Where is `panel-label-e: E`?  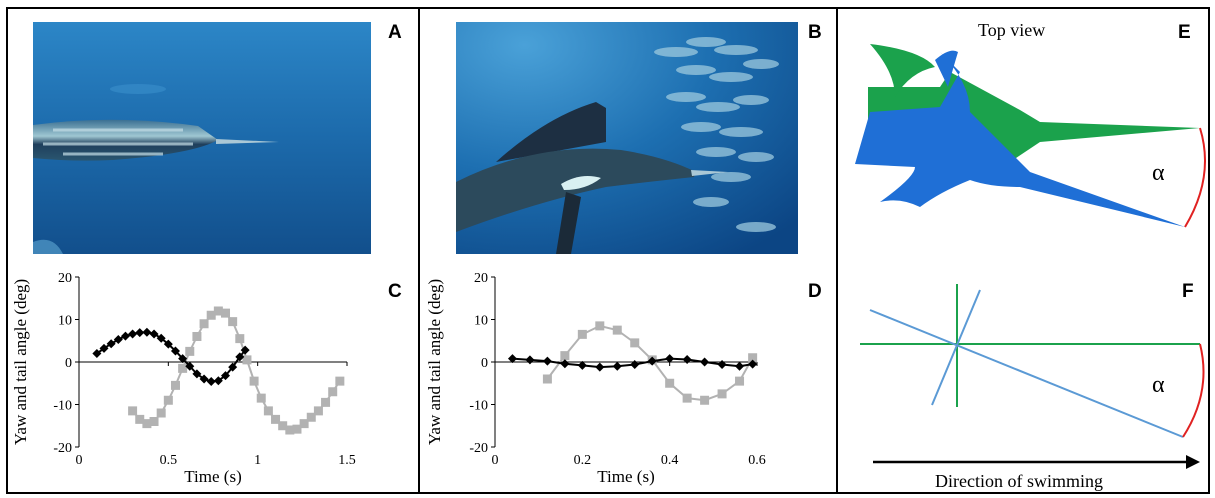 panel-label-e: E is located at coordinates (1184, 32).